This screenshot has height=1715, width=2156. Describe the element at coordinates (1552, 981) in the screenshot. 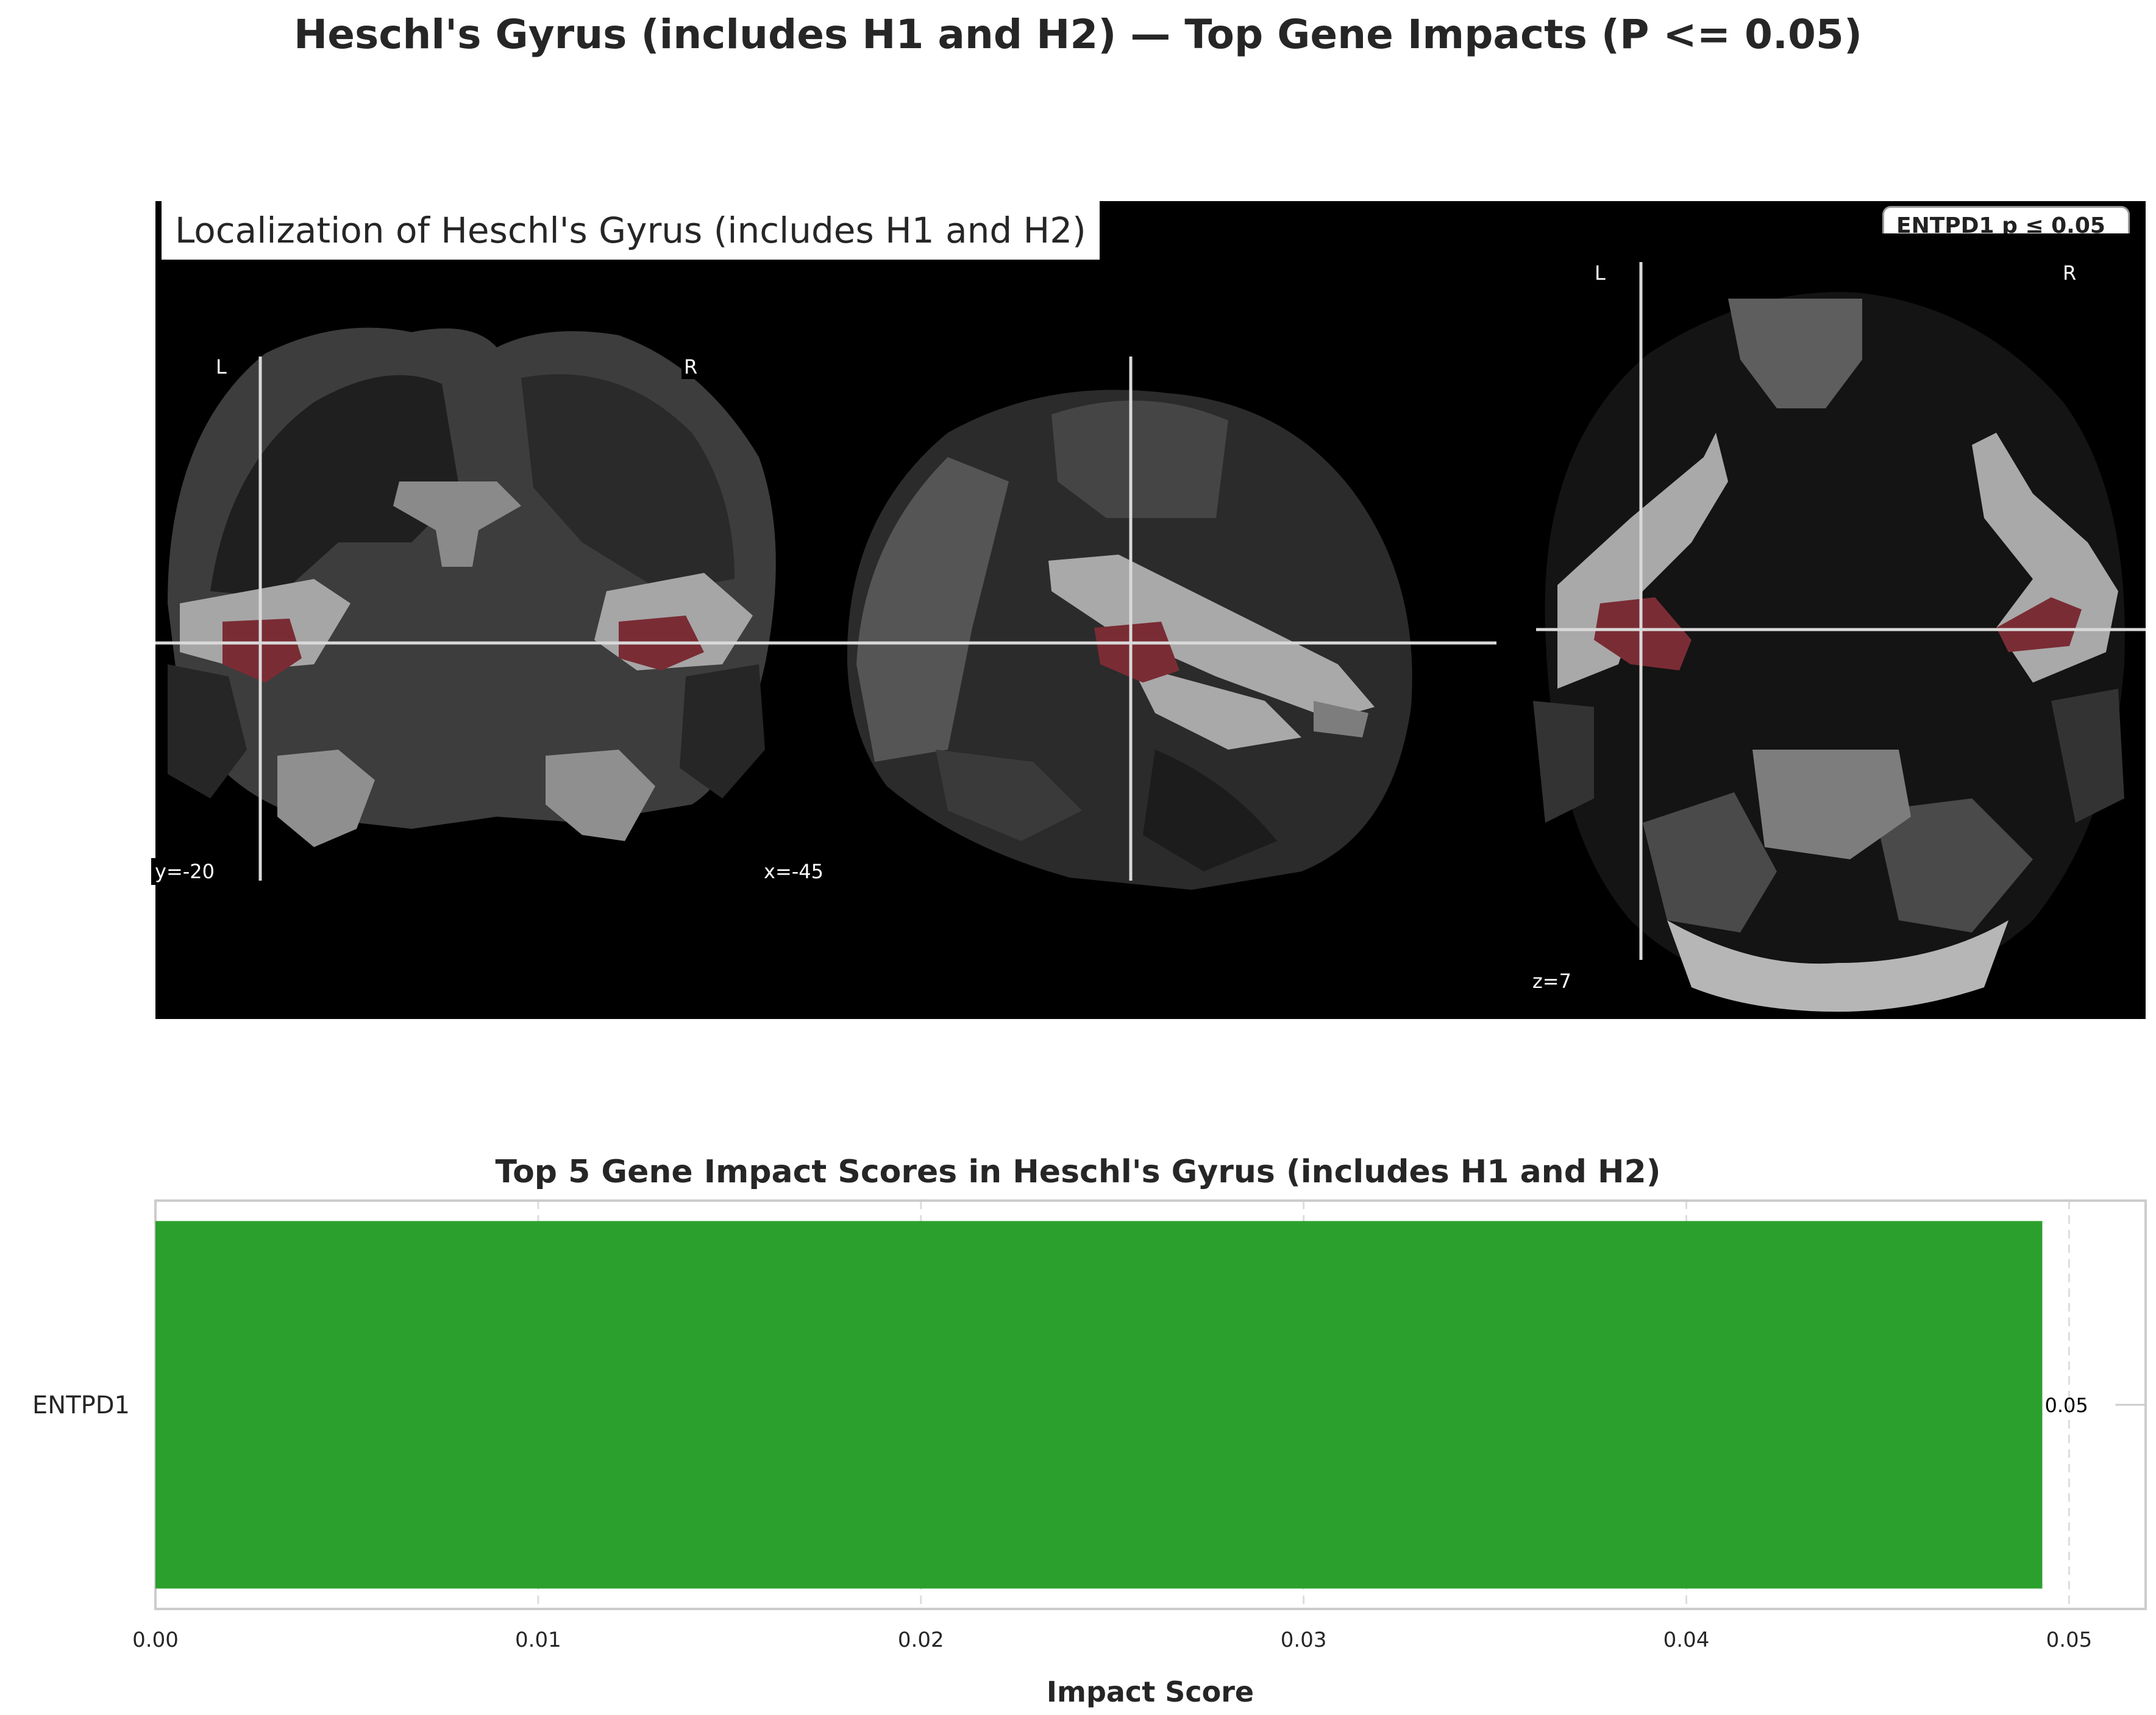

I see `axial-coordinate-label: z=7` at that location.